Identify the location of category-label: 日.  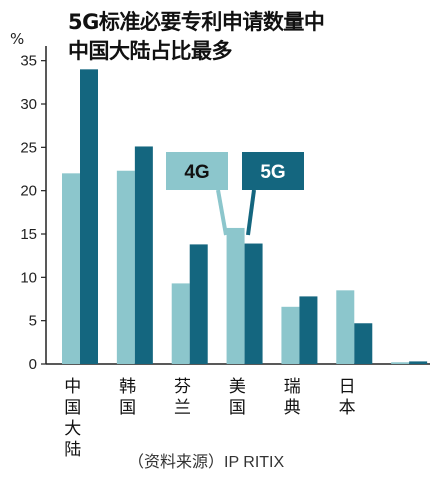
(347, 387).